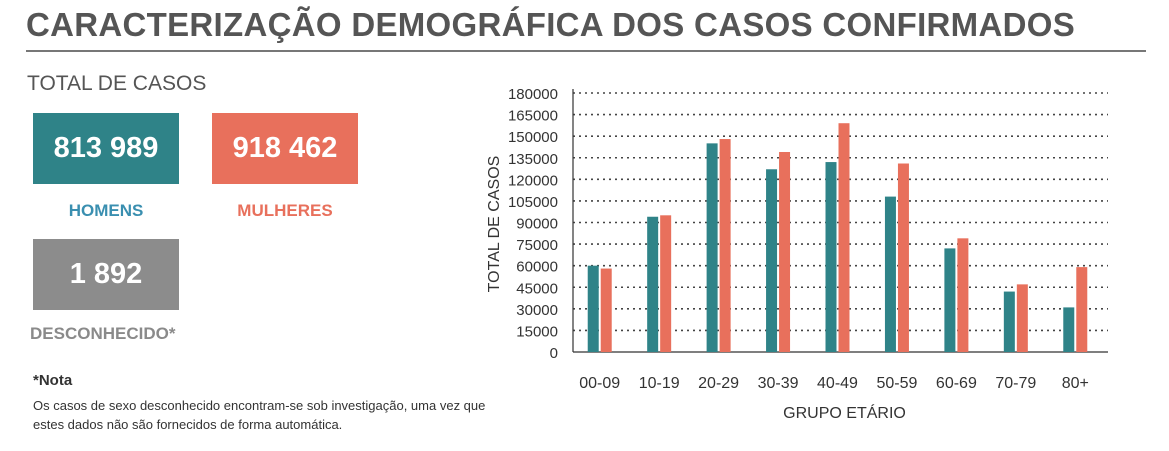 The image size is (1169, 451). Describe the element at coordinates (1075, 383) in the screenshot. I see `x-tick-label: 80+` at that location.